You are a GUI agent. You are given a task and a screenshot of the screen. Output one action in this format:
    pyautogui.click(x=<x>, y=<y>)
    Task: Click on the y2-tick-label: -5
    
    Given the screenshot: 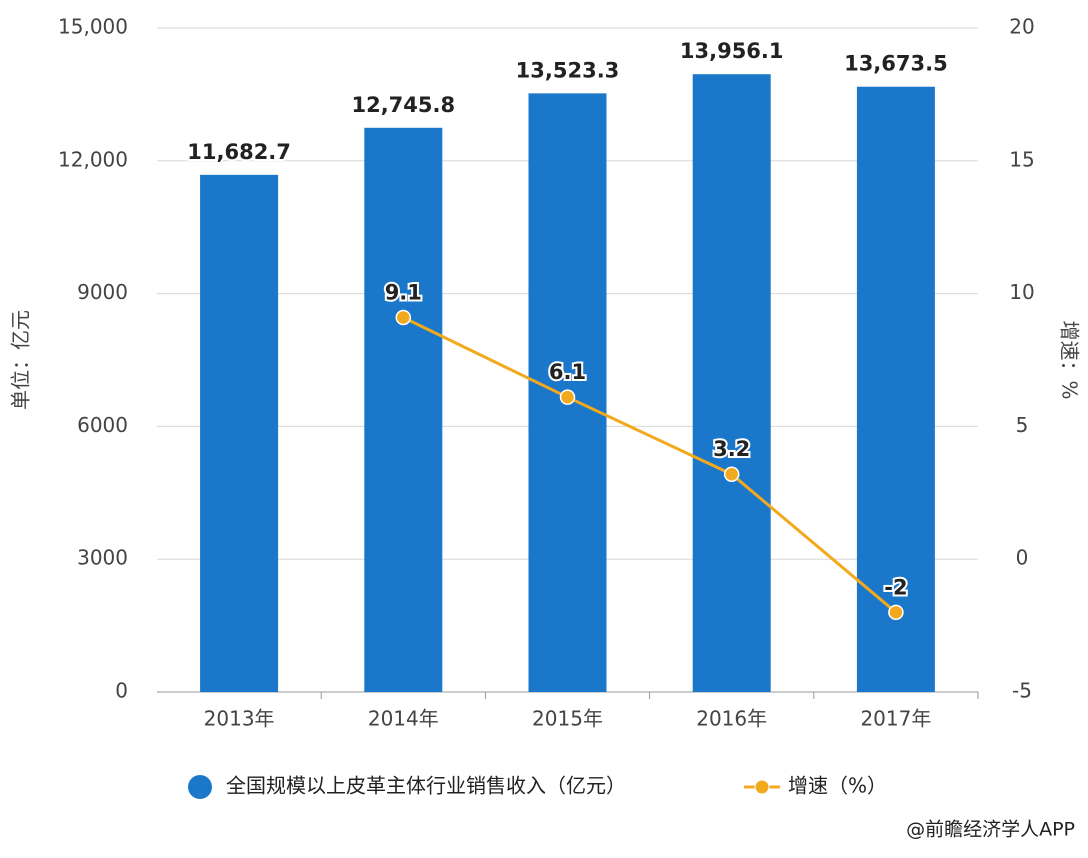 What is the action you would take?
    pyautogui.click(x=1022, y=691)
    